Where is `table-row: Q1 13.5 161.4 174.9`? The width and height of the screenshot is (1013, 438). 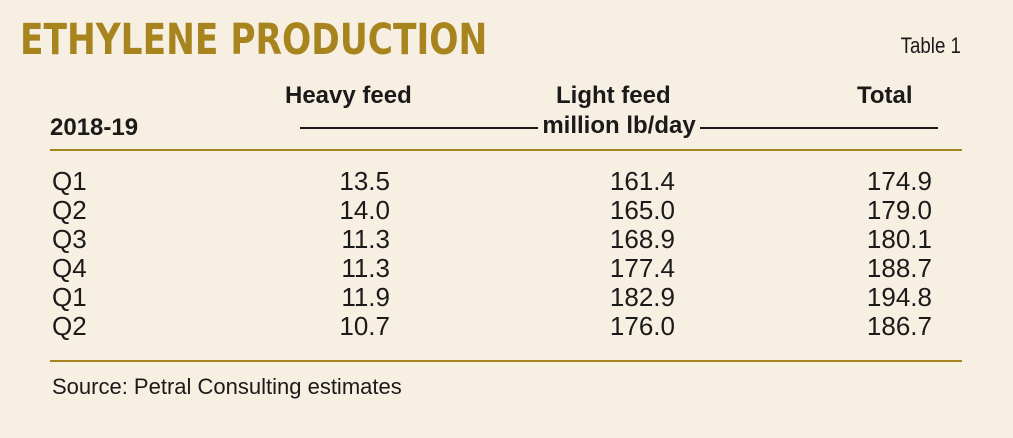 table-row: Q1 13.5 161.4 174.9 is located at coordinates (506, 181).